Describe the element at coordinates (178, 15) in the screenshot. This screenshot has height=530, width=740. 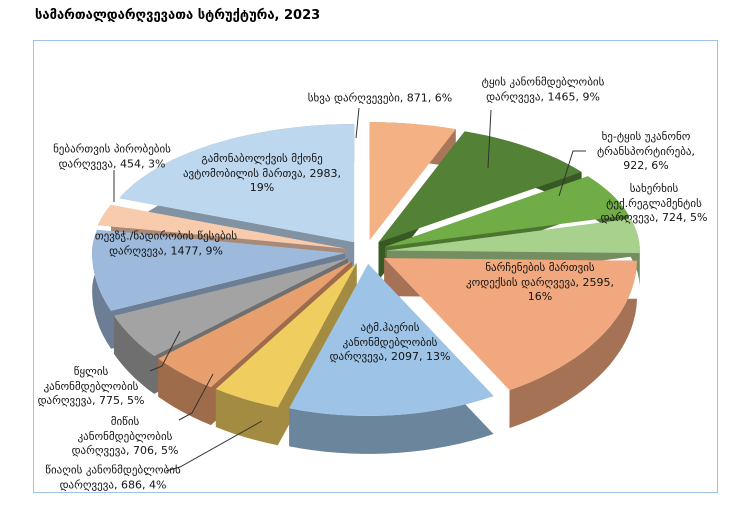
I see `chart-title: სამართალდარღვევათა სტრუქტურა, 2023` at that location.